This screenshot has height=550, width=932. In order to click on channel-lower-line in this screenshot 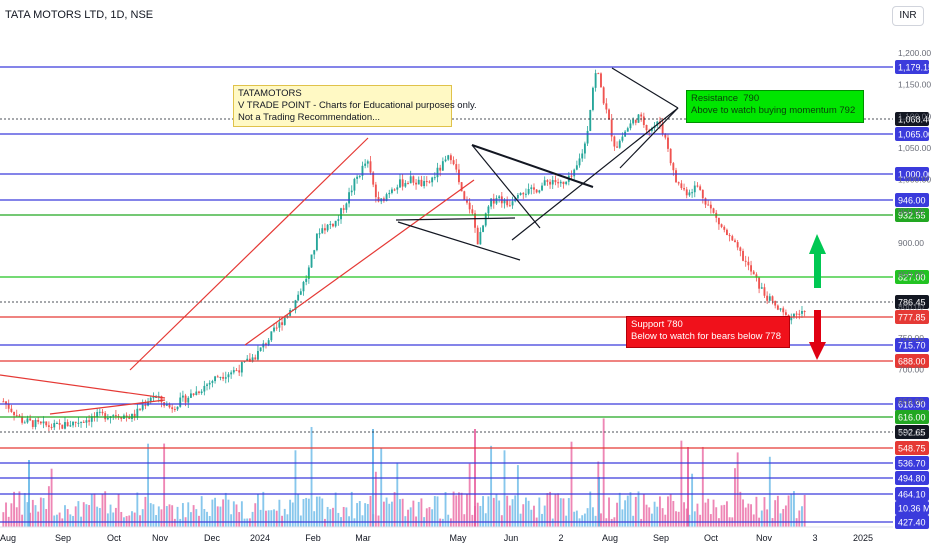, I will do `click(359, 262)`.